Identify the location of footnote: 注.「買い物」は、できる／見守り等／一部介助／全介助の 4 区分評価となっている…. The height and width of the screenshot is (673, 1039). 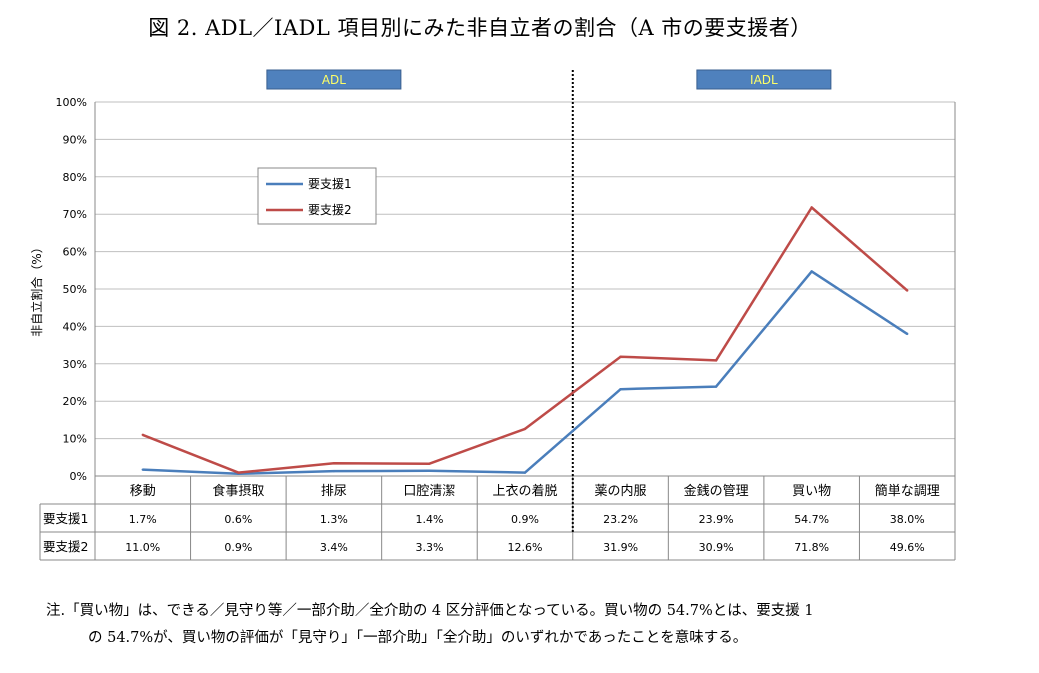
(531, 625).